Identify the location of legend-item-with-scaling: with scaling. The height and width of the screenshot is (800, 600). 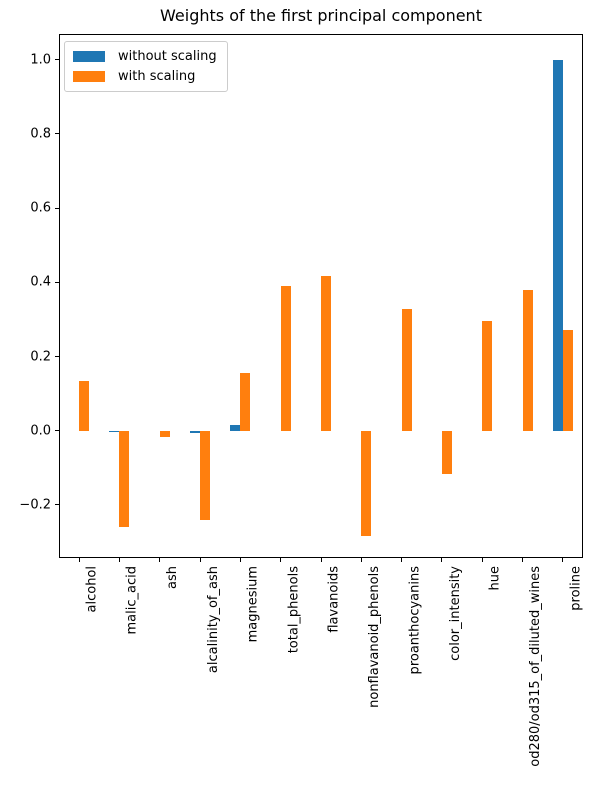
(145, 76).